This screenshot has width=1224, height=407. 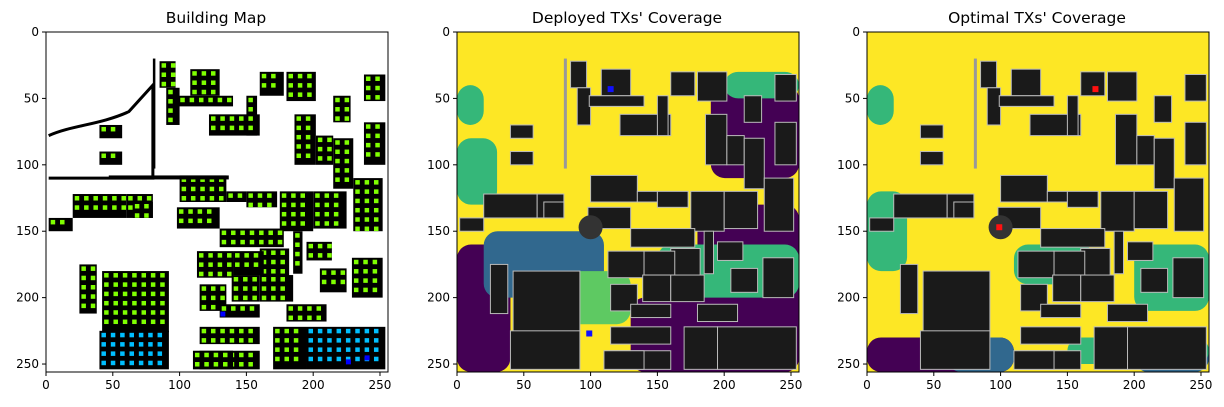 What do you see at coordinates (1134, 385) in the screenshot?
I see `x-tick-label: 200` at bounding box center [1134, 385].